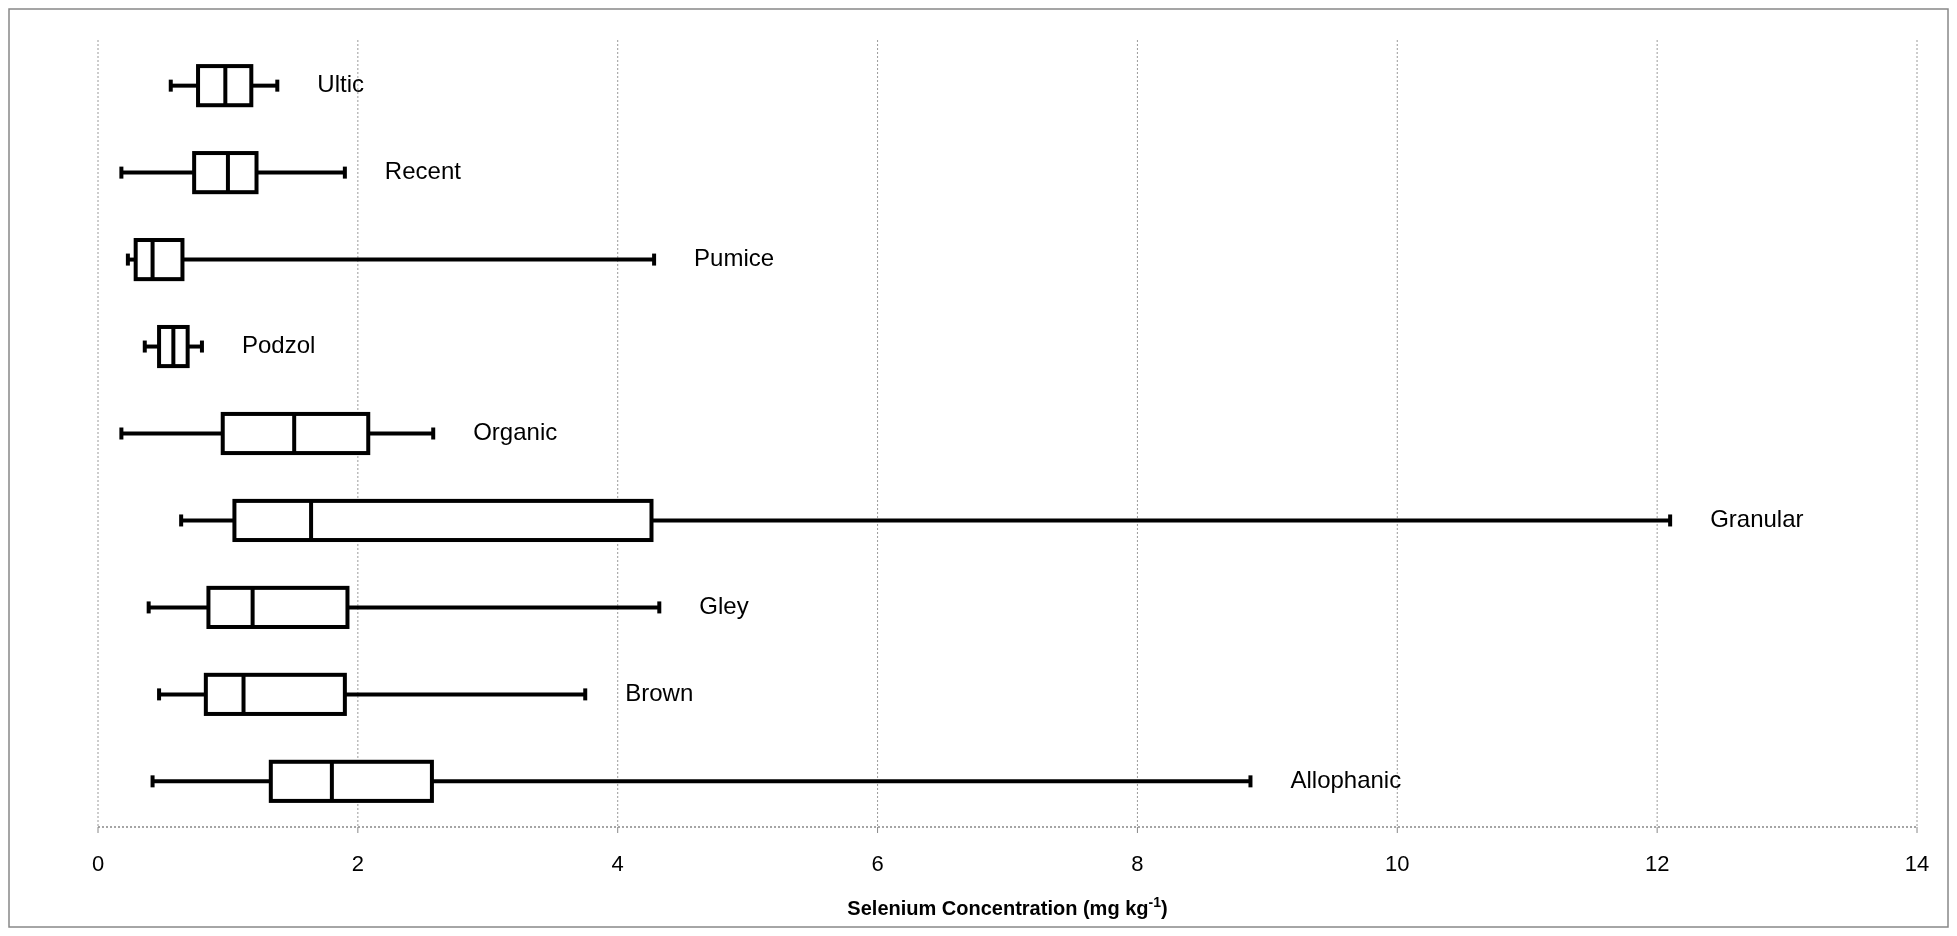  Describe the element at coordinates (1007, 906) in the screenshot. I see `x-axis-title: Selenium Concentration (mg kg$^{-1}$)` at that location.